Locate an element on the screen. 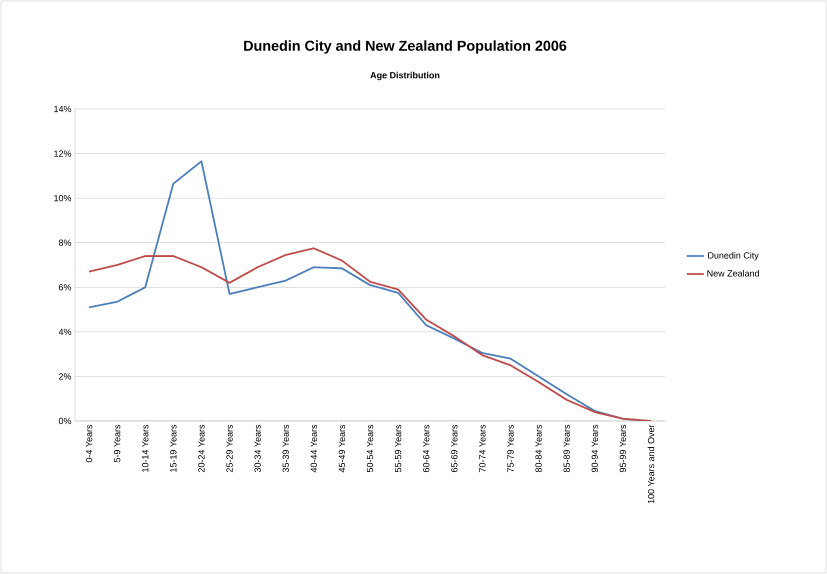  x-tick-label: 60-64 Years is located at coordinates (426, 448).